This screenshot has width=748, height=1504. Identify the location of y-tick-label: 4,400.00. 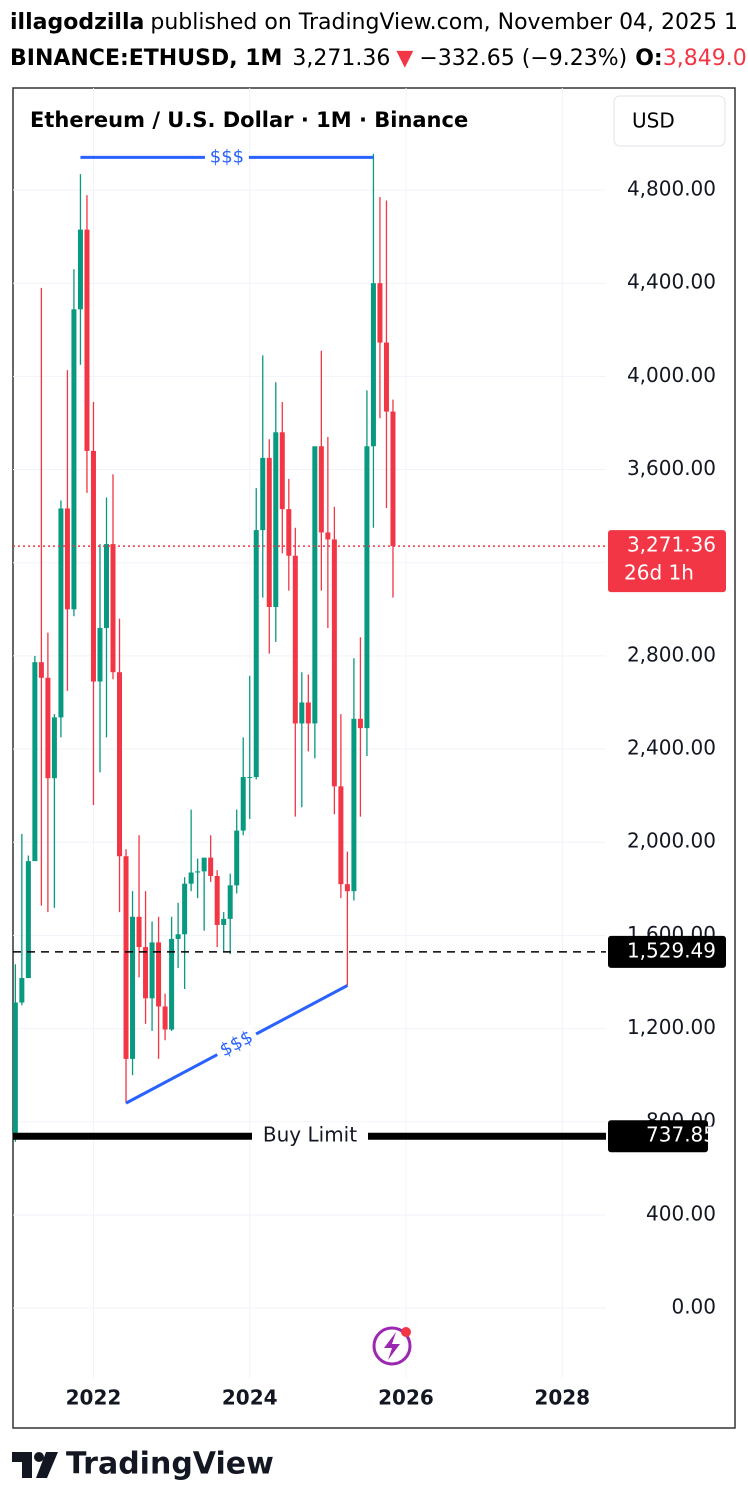
(671, 282).